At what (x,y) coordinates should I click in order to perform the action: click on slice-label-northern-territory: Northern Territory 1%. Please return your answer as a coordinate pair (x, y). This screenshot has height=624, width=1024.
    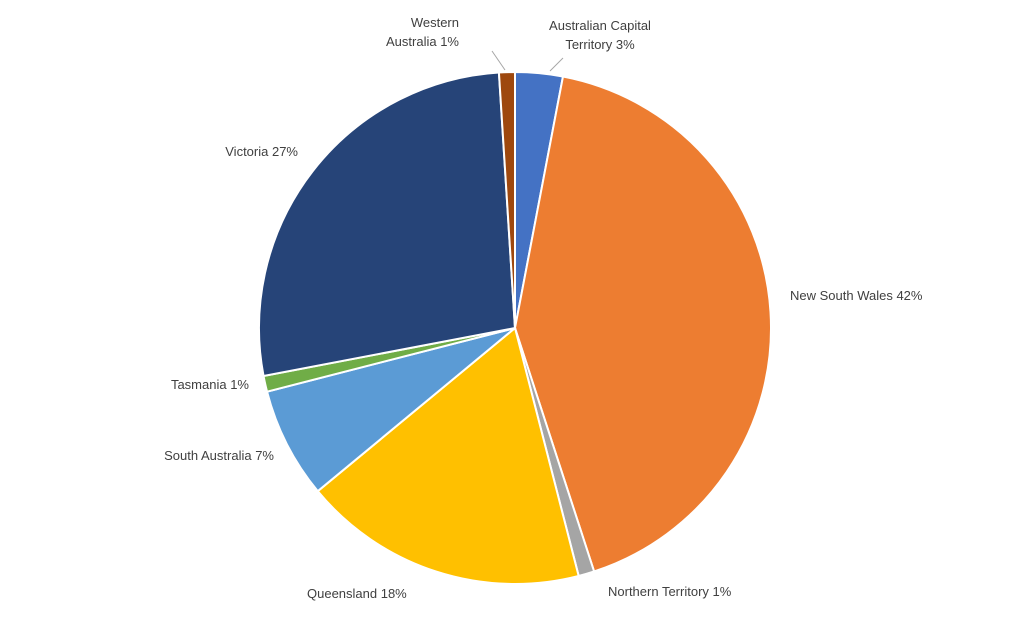
    Looking at the image, I should click on (670, 591).